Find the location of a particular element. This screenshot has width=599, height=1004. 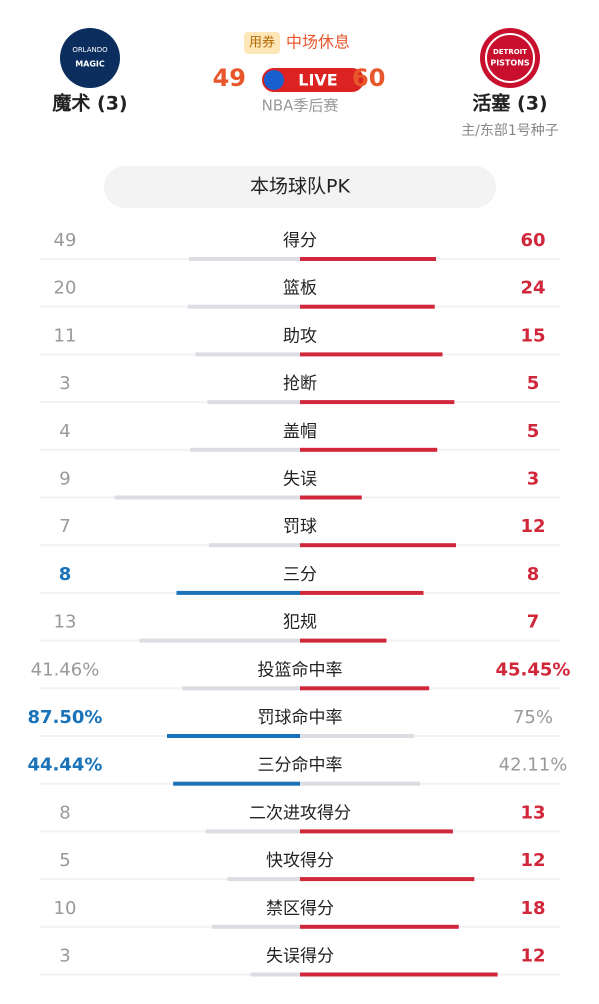

home-value: 44.44% is located at coordinates (65, 765).